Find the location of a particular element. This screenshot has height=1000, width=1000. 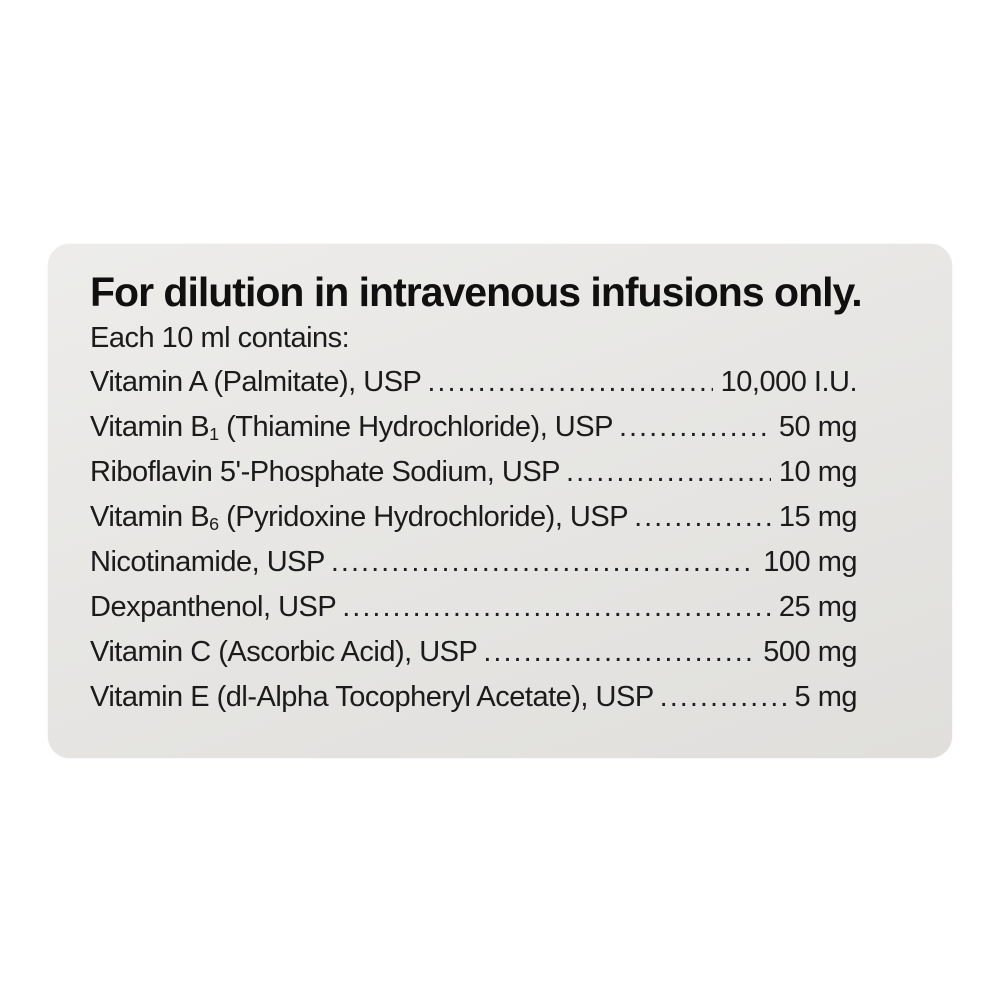

ingredient-value: 5 mg is located at coordinates (826, 697).